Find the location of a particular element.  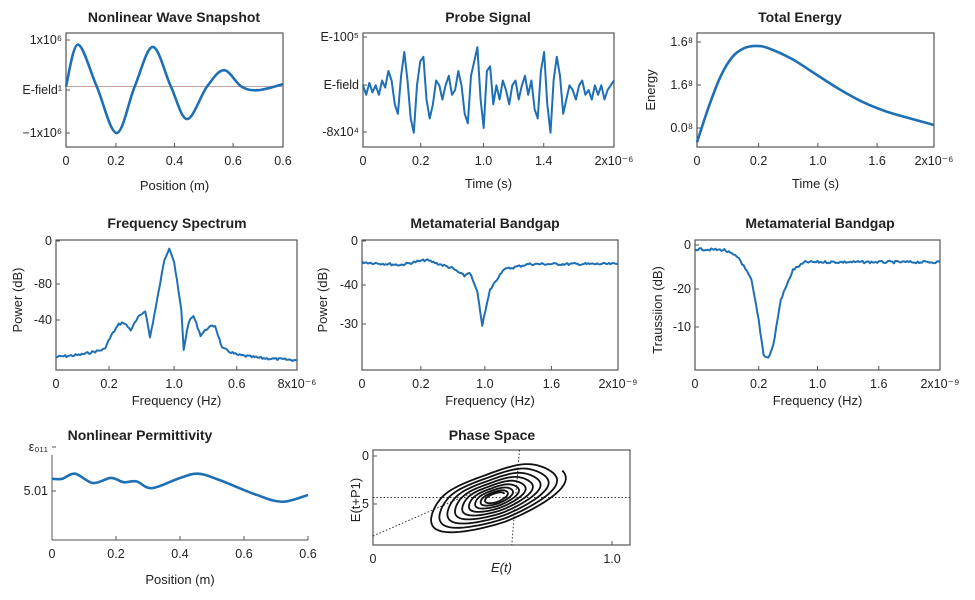

y-tick-label: -8x10⁴ is located at coordinates (340, 132).